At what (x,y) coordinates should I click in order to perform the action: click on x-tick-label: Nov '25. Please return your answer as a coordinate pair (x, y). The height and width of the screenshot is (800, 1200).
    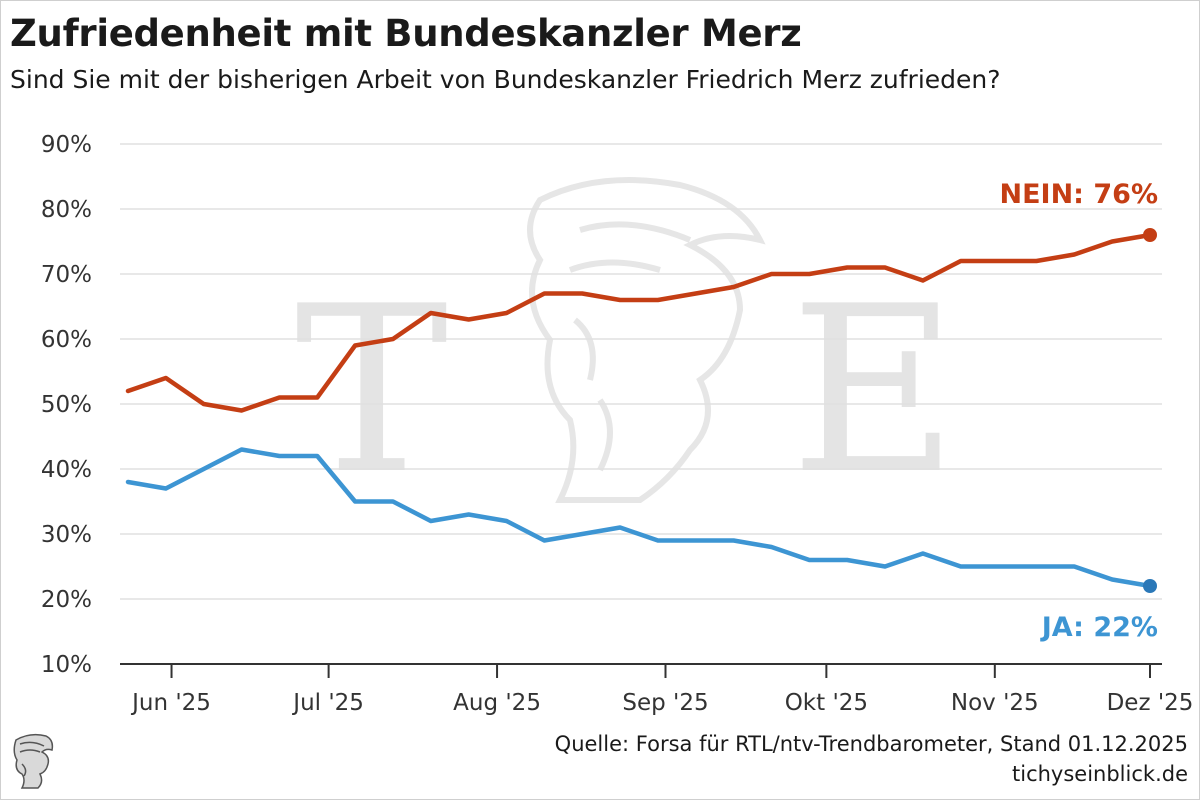
    Looking at the image, I should click on (995, 703).